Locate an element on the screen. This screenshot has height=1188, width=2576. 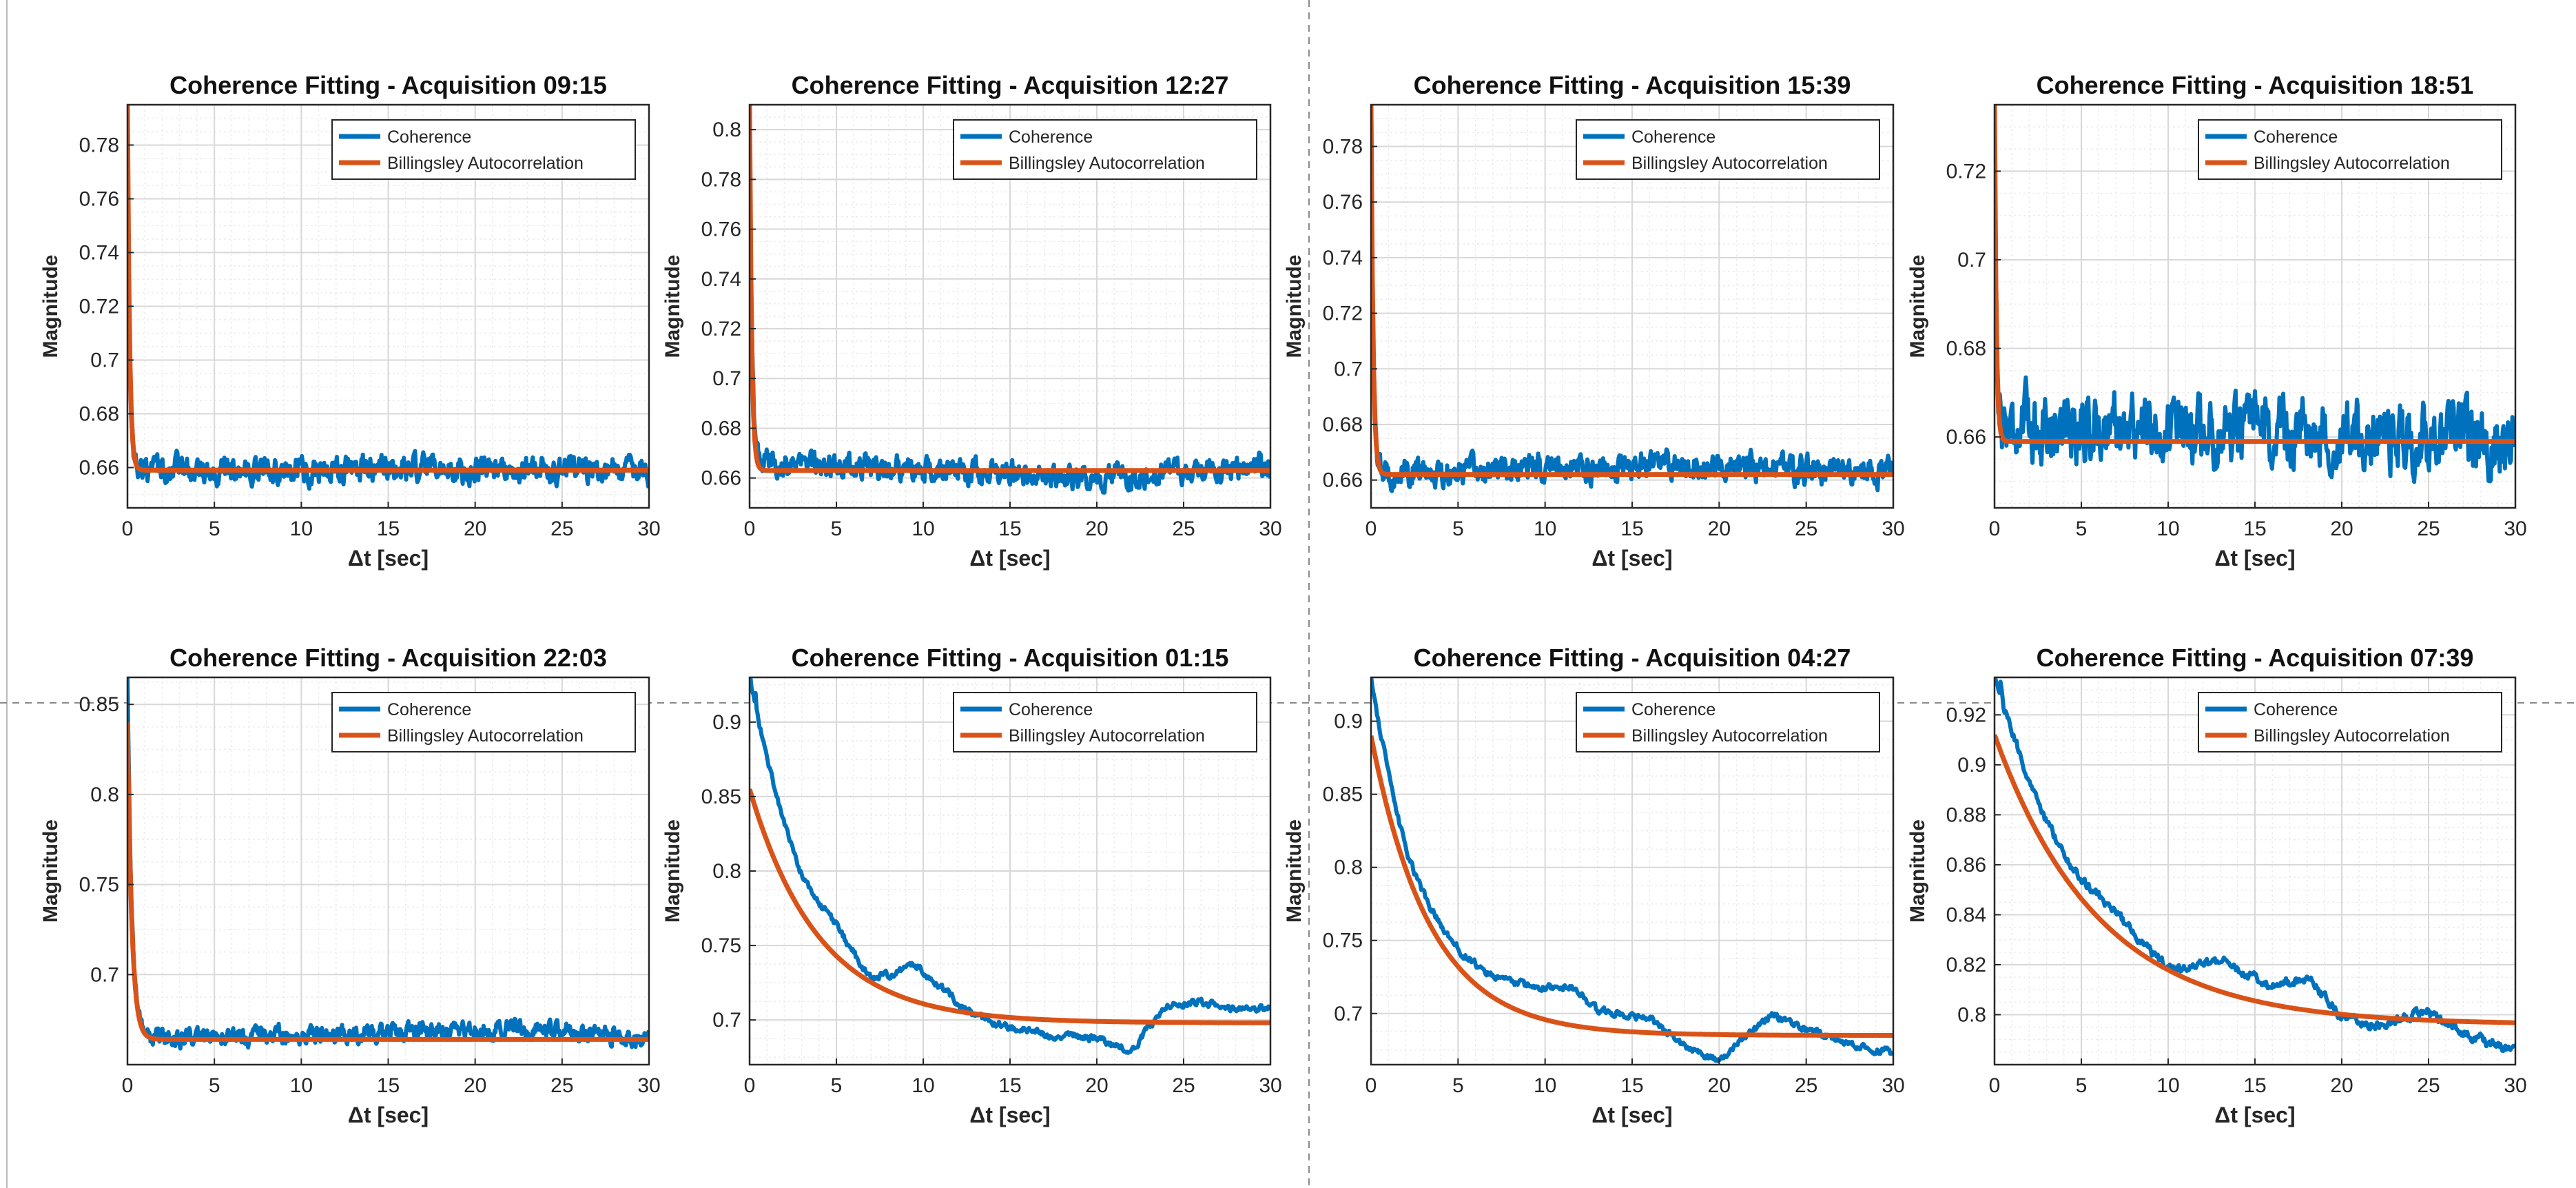
chart-title: Coherence Fitting - Acquisition 07:39 is located at coordinates (2255, 658).